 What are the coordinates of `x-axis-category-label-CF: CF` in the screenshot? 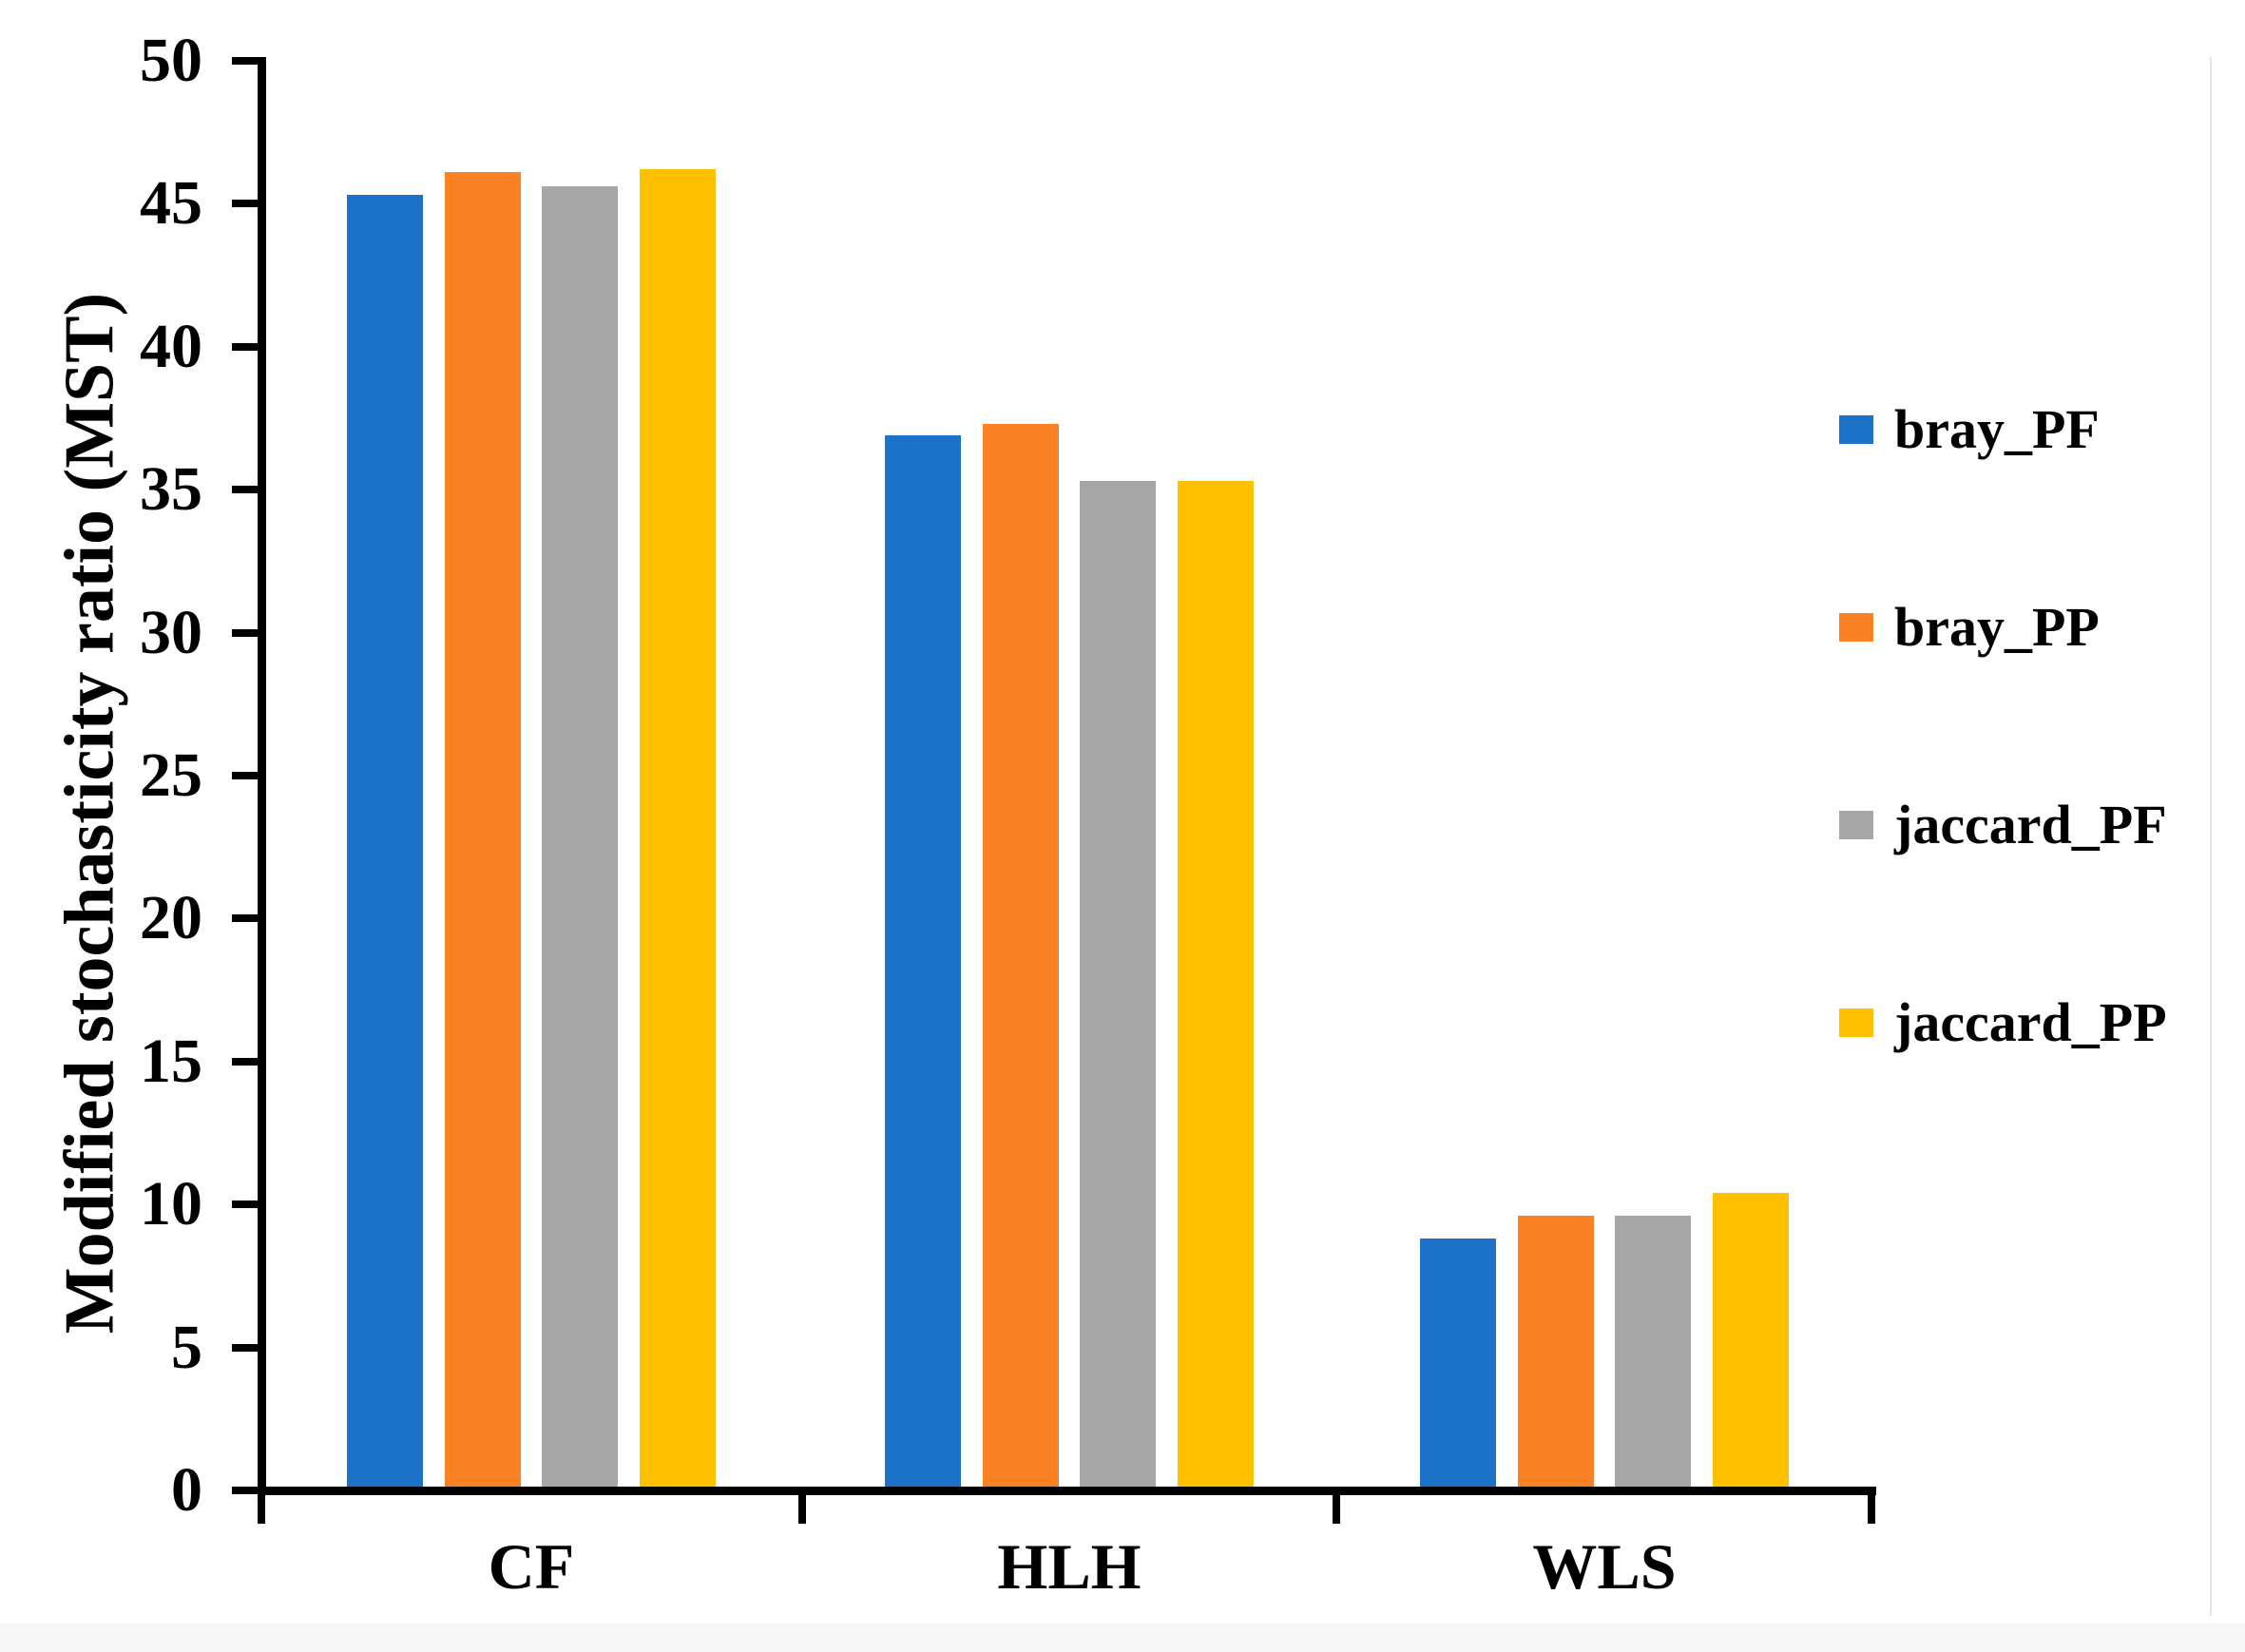 It's located at (531, 1566).